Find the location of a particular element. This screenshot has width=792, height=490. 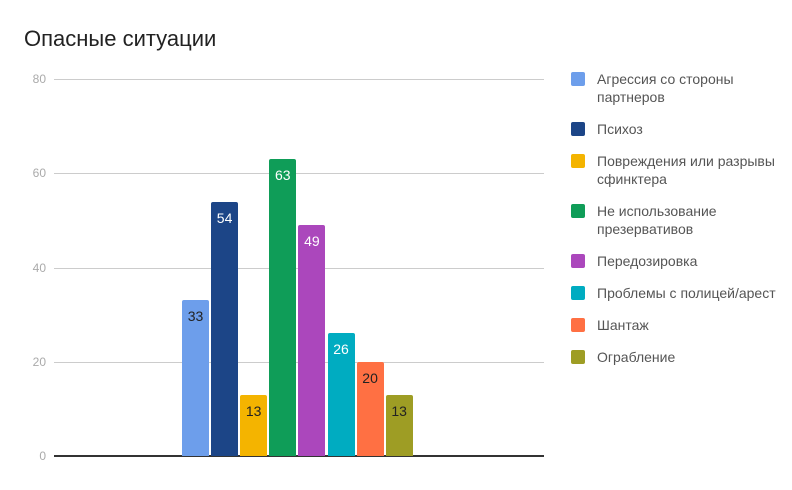

legend-item: Проблемы с полицей/арест is located at coordinates (675, 293).